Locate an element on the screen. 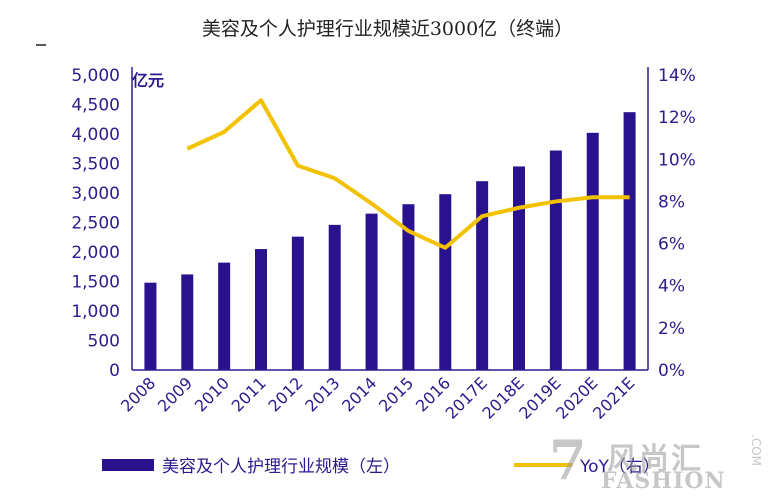 Image resolution: width=775 pixels, height=500 pixels. legend: 美容及个人护理行业规模（左） YoY（右） is located at coordinates (387, 465).